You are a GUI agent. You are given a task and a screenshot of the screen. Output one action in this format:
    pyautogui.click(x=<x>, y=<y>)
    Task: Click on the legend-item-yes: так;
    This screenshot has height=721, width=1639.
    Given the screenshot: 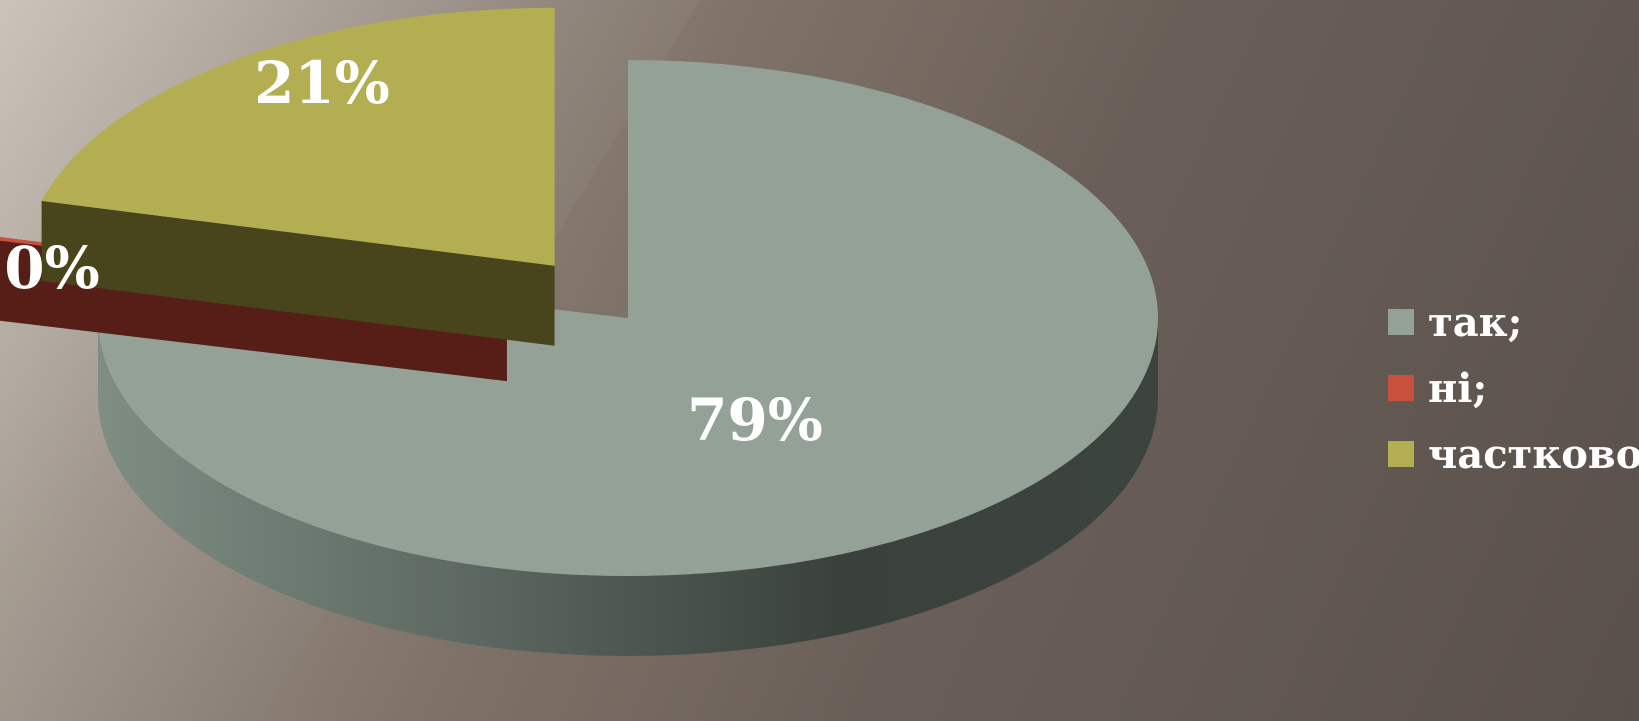 What is the action you would take?
    pyautogui.click(x=1513, y=322)
    